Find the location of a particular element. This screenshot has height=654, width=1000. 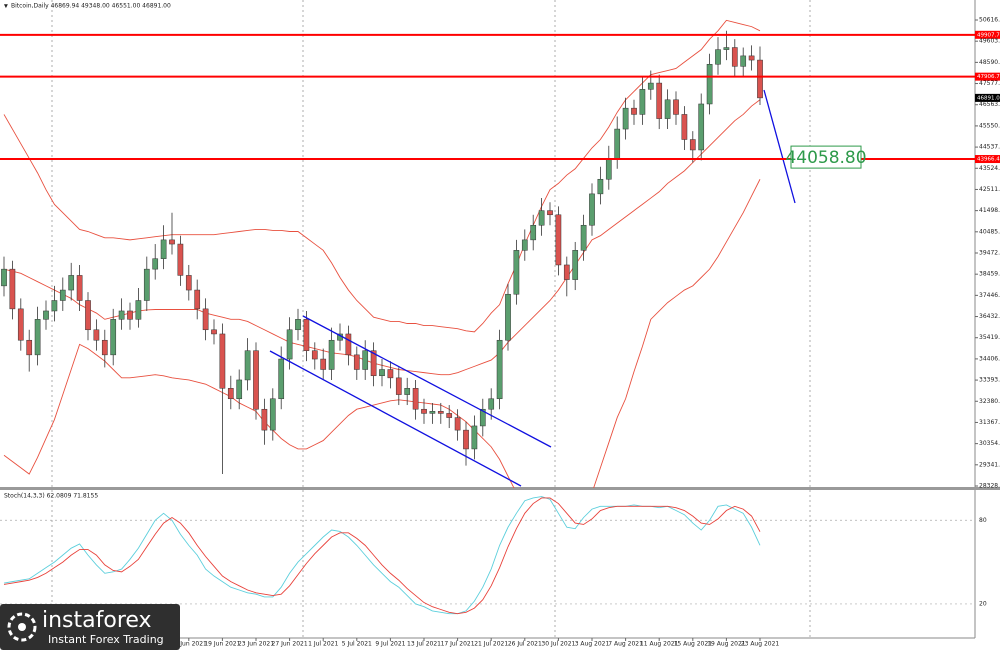

logo-icon-core is located at coordinates (22, 627).